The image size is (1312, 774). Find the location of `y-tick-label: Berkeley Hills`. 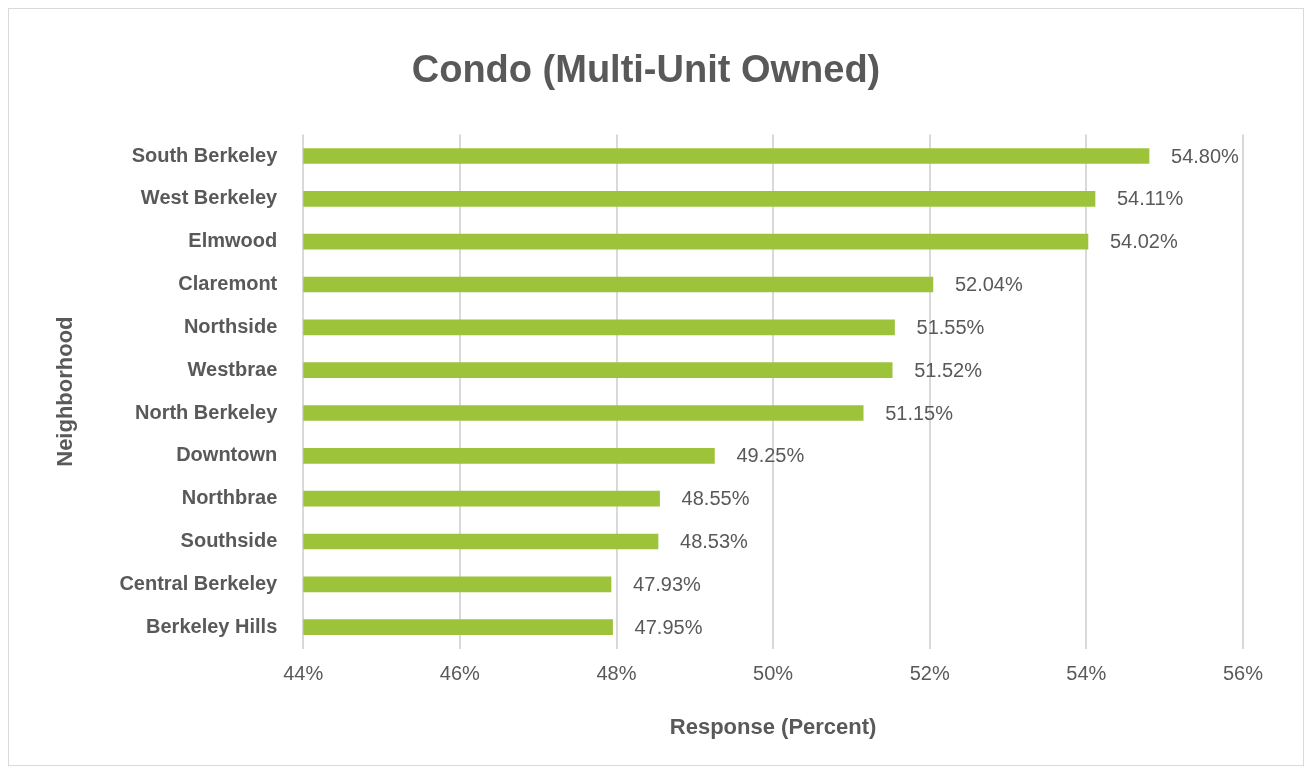

y-tick-label: Berkeley Hills is located at coordinates (212, 625).